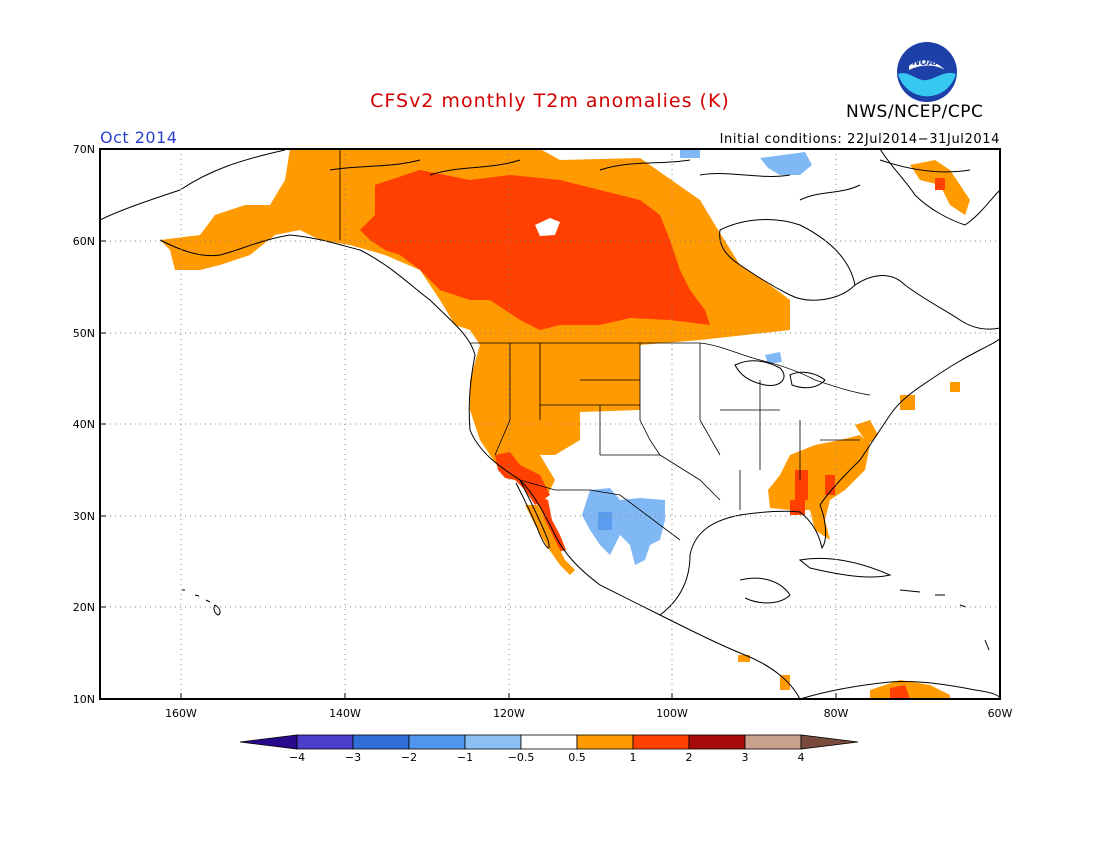 This screenshot has height=850, width=1100. What do you see at coordinates (345, 713) in the screenshot?
I see `lon-tick-label: 140W` at bounding box center [345, 713].